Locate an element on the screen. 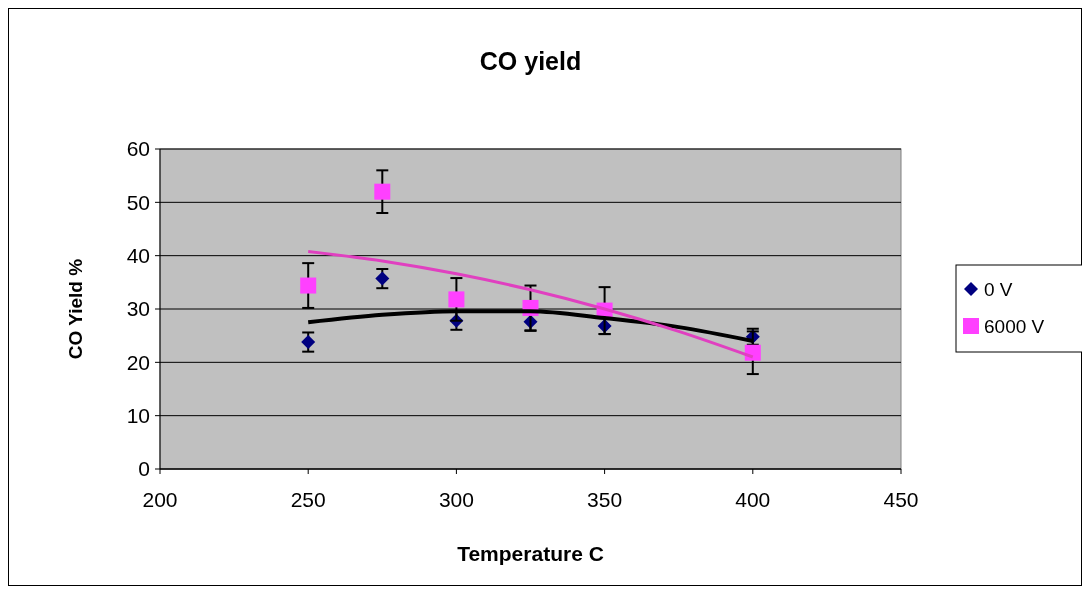  x-axis-title: Temperature C is located at coordinates (530, 553).